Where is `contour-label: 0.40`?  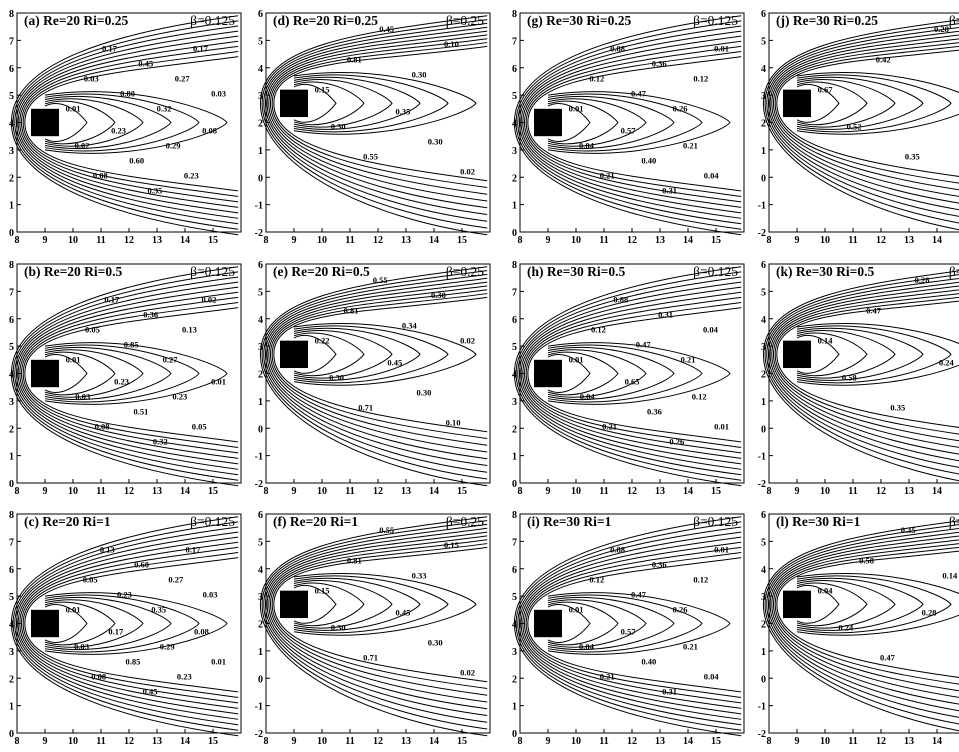 contour-label: 0.40 is located at coordinates (648, 161).